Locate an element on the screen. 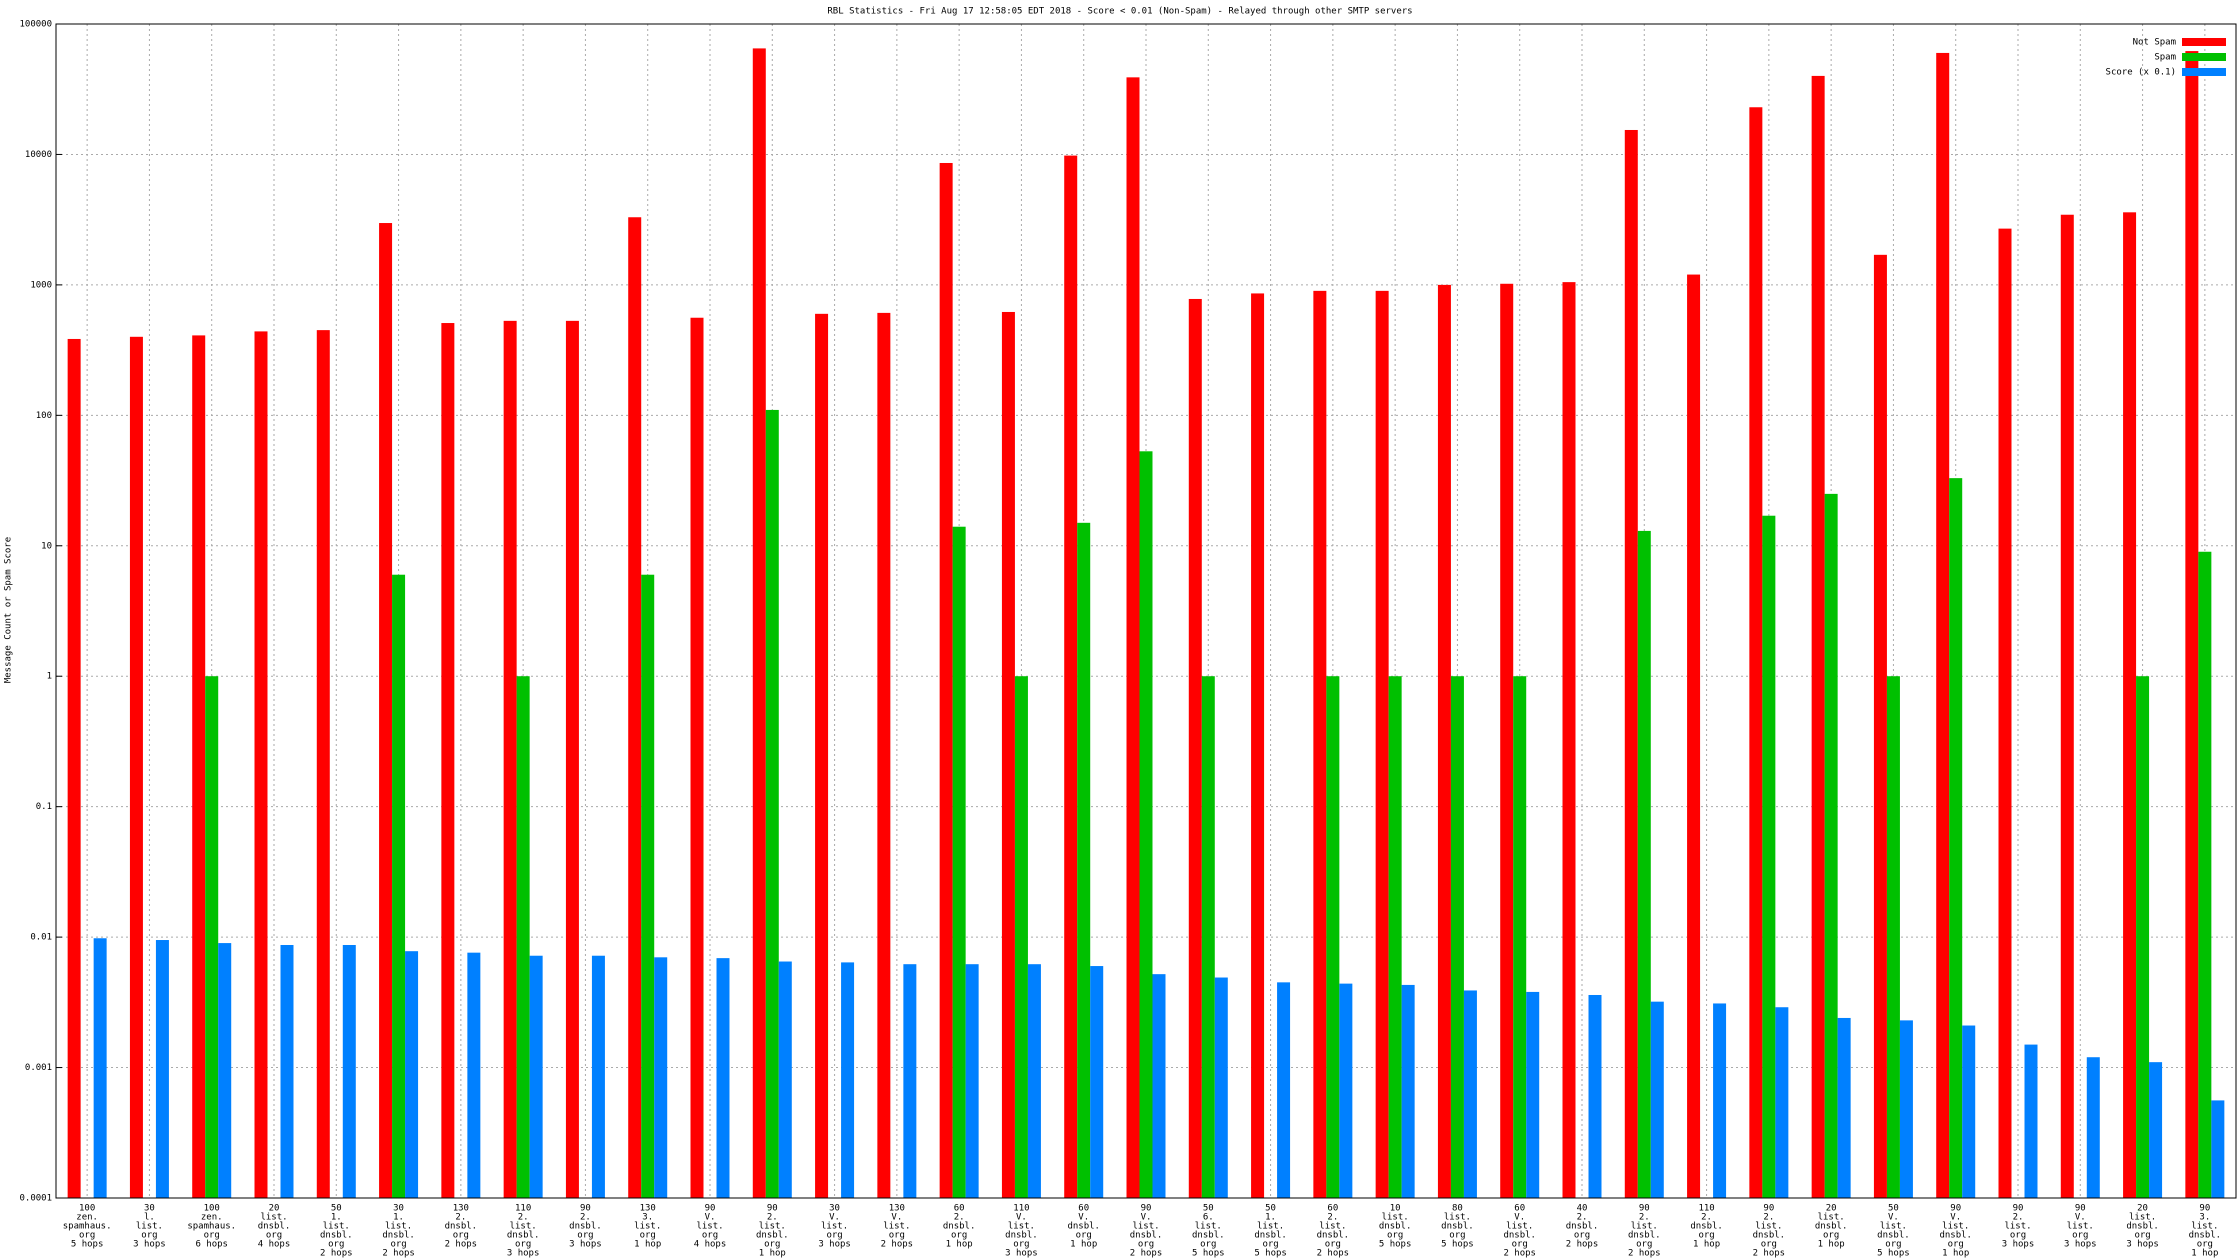 The height and width of the screenshot is (1260, 2240). x-tick-label: 3. is located at coordinates (647, 1218).